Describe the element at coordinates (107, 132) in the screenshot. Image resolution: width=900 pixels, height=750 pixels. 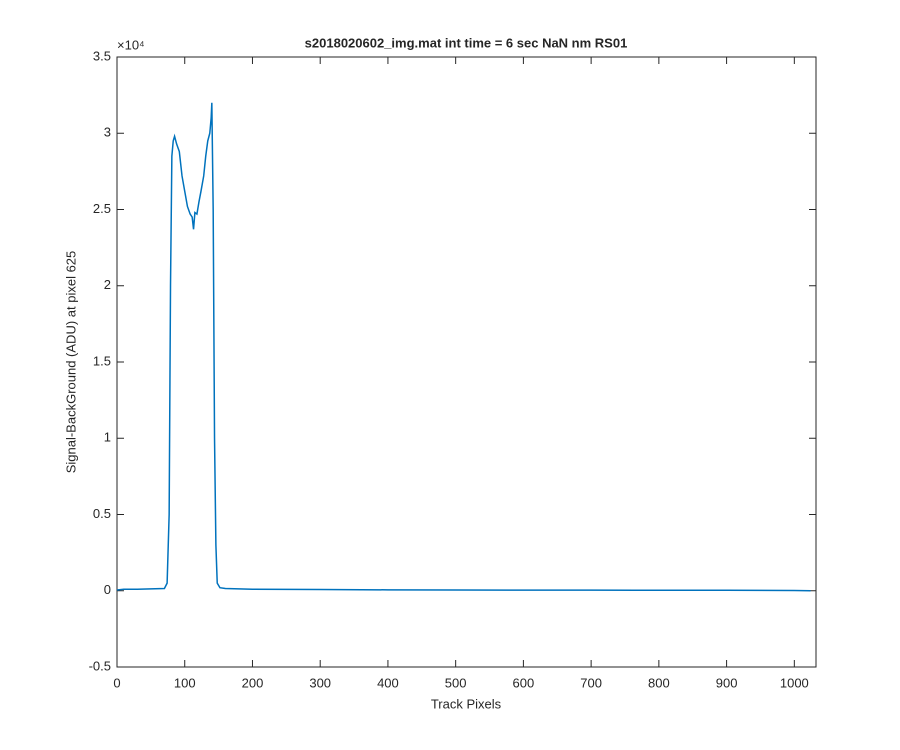
I see `y-tick-label: 3` at that location.